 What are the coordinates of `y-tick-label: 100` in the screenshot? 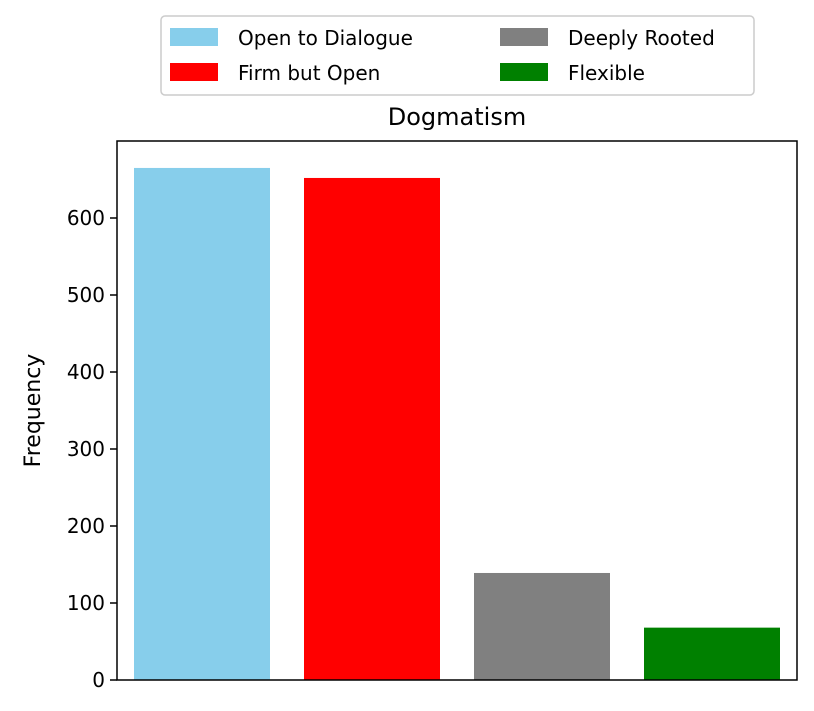 It's located at (86, 603).